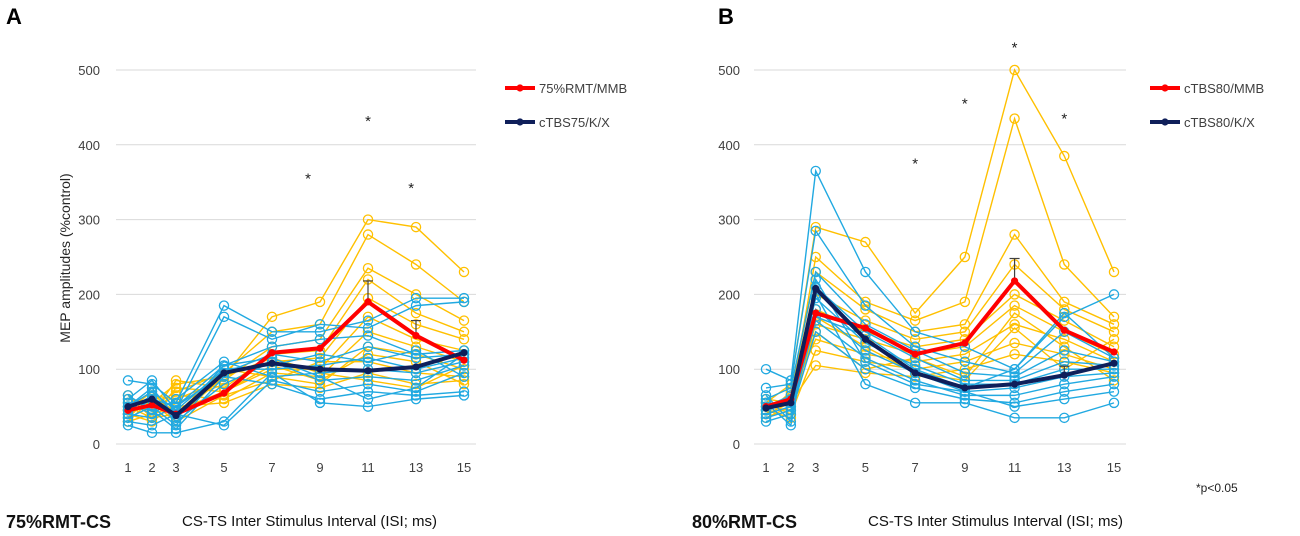 The height and width of the screenshot is (536, 1300). What do you see at coordinates (1015, 467) in the screenshot?
I see `x-tick-label: 11` at bounding box center [1015, 467].